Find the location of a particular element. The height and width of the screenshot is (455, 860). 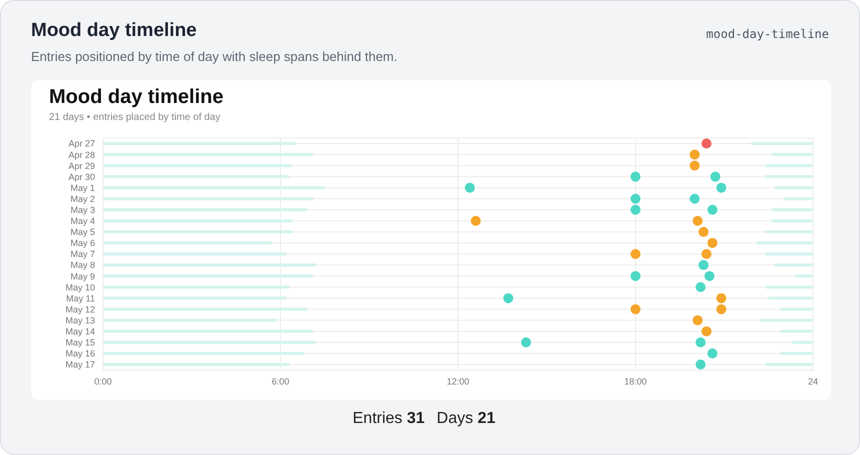

y-tick-label: May 12 is located at coordinates (80, 309).